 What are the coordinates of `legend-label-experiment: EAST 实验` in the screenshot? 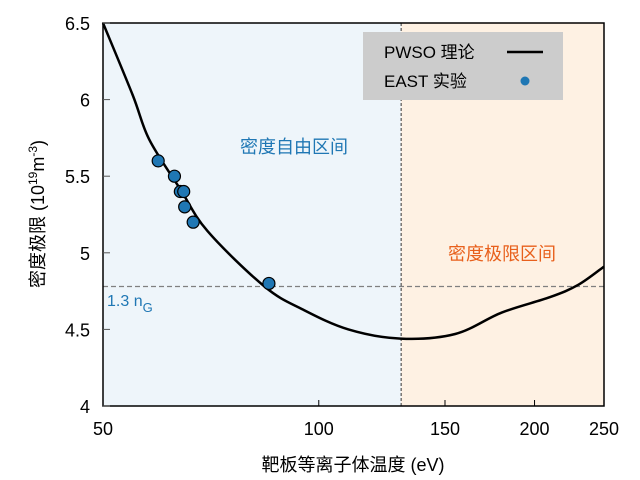 It's located at (425, 81).